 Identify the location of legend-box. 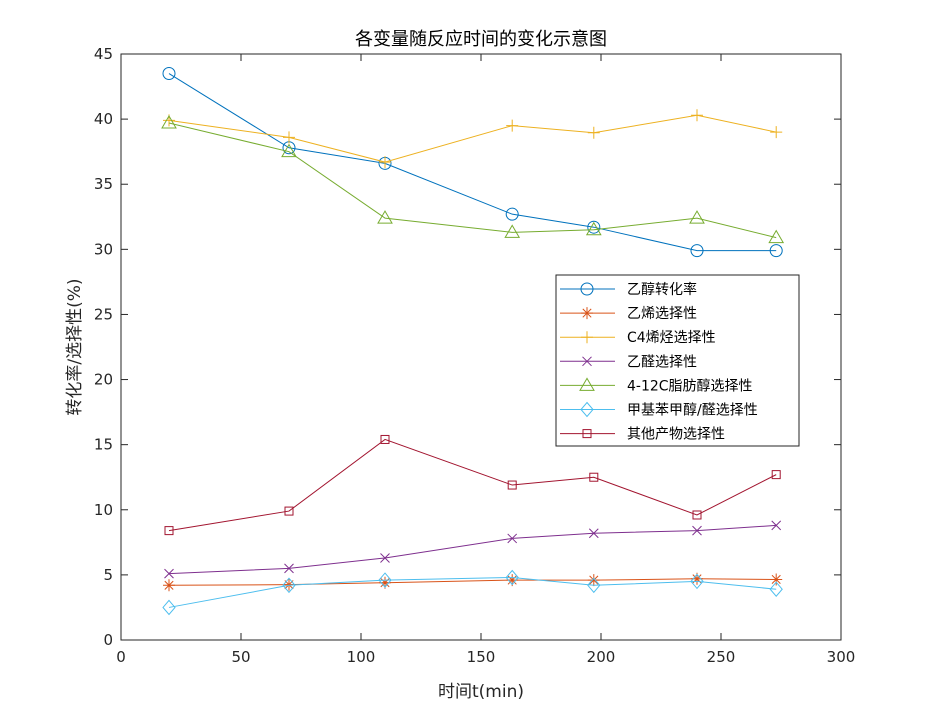
(677, 360).